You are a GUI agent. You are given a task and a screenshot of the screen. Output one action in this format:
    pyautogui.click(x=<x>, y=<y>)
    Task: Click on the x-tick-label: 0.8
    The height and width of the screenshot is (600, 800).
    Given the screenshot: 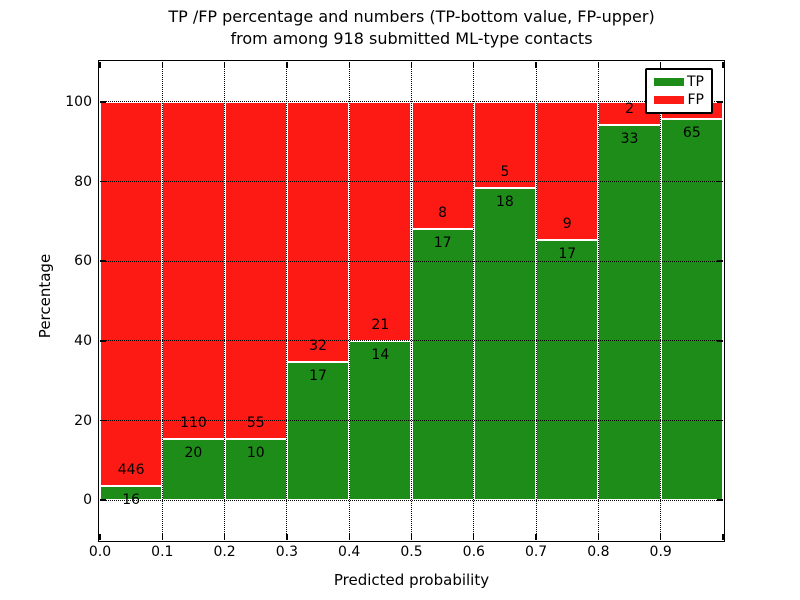 What is the action you would take?
    pyautogui.click(x=598, y=552)
    